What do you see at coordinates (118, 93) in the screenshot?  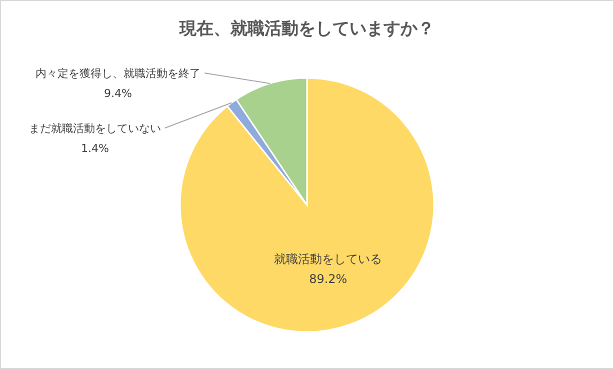 I see `data-label: 9.4%` at bounding box center [118, 93].